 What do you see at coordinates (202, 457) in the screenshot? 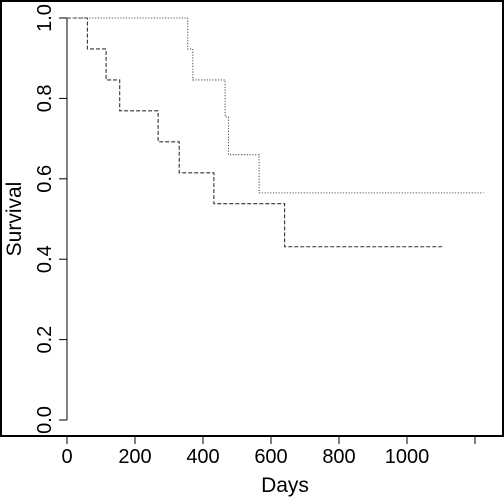
I see `x-tick-label: 400` at bounding box center [202, 457].